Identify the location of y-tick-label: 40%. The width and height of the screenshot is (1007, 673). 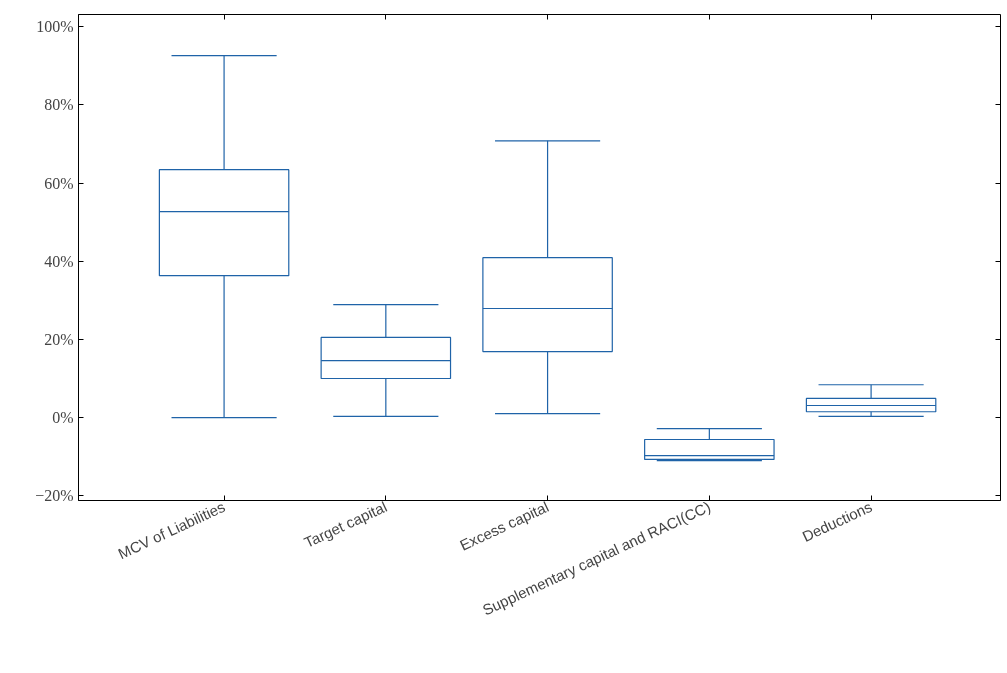
(59, 261).